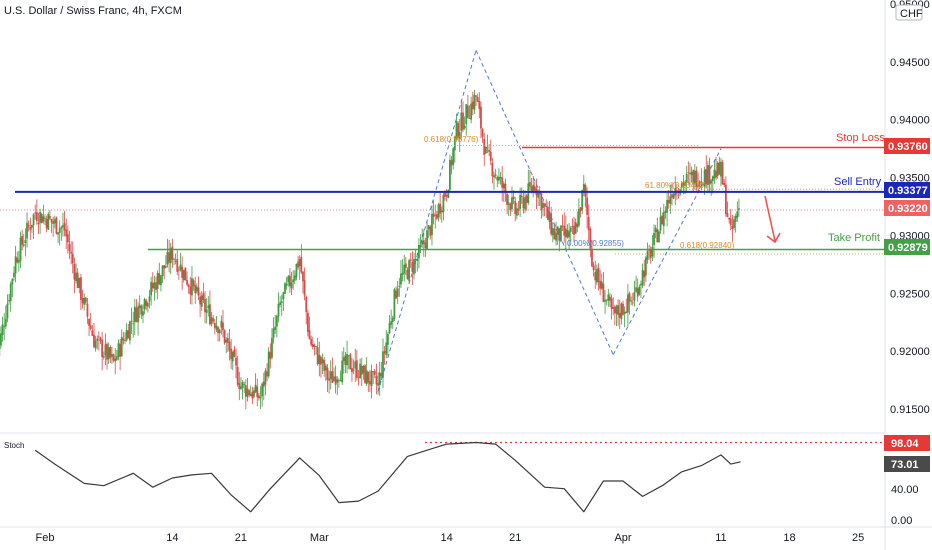 The image size is (932, 550). Describe the element at coordinates (515, 538) in the screenshot. I see `time-tick-5: 21` at that location.